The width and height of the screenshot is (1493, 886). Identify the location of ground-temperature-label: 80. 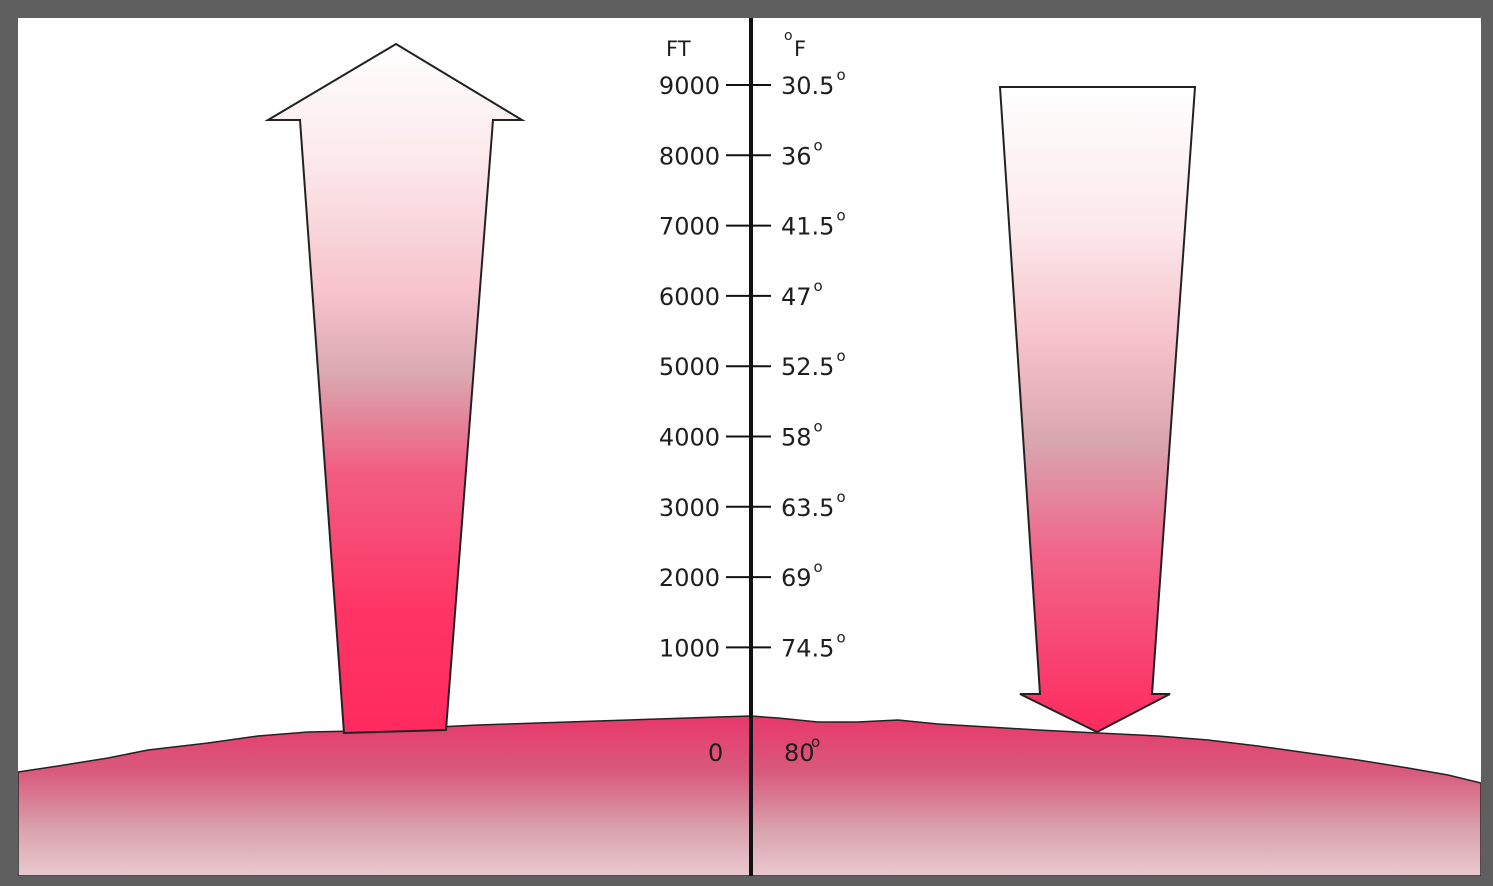
(799, 753).